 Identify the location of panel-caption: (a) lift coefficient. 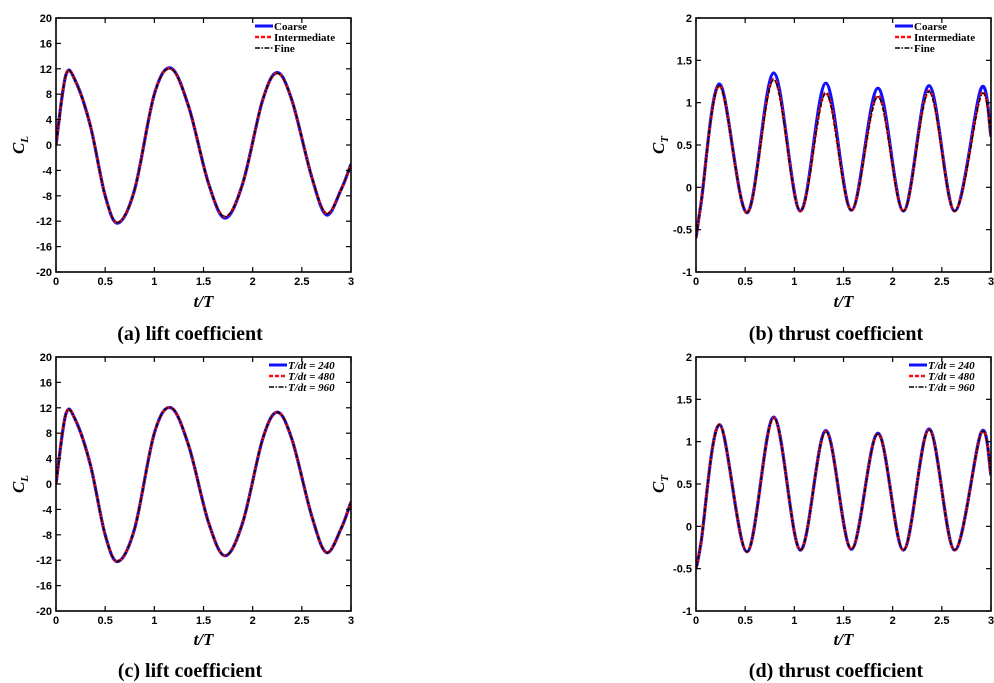
(190, 334).